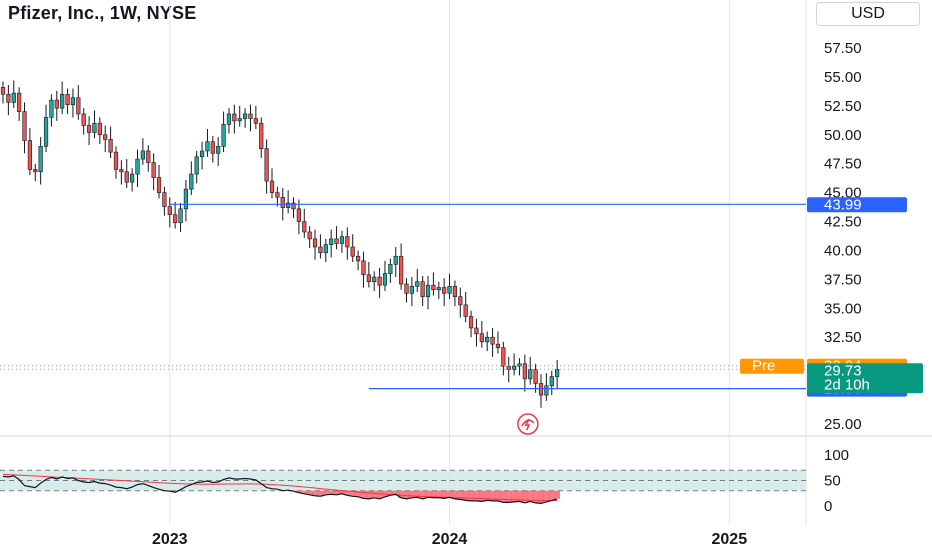 This screenshot has width=932, height=550. What do you see at coordinates (280, 490) in the screenshot?
I see `rsi-line` at bounding box center [280, 490].